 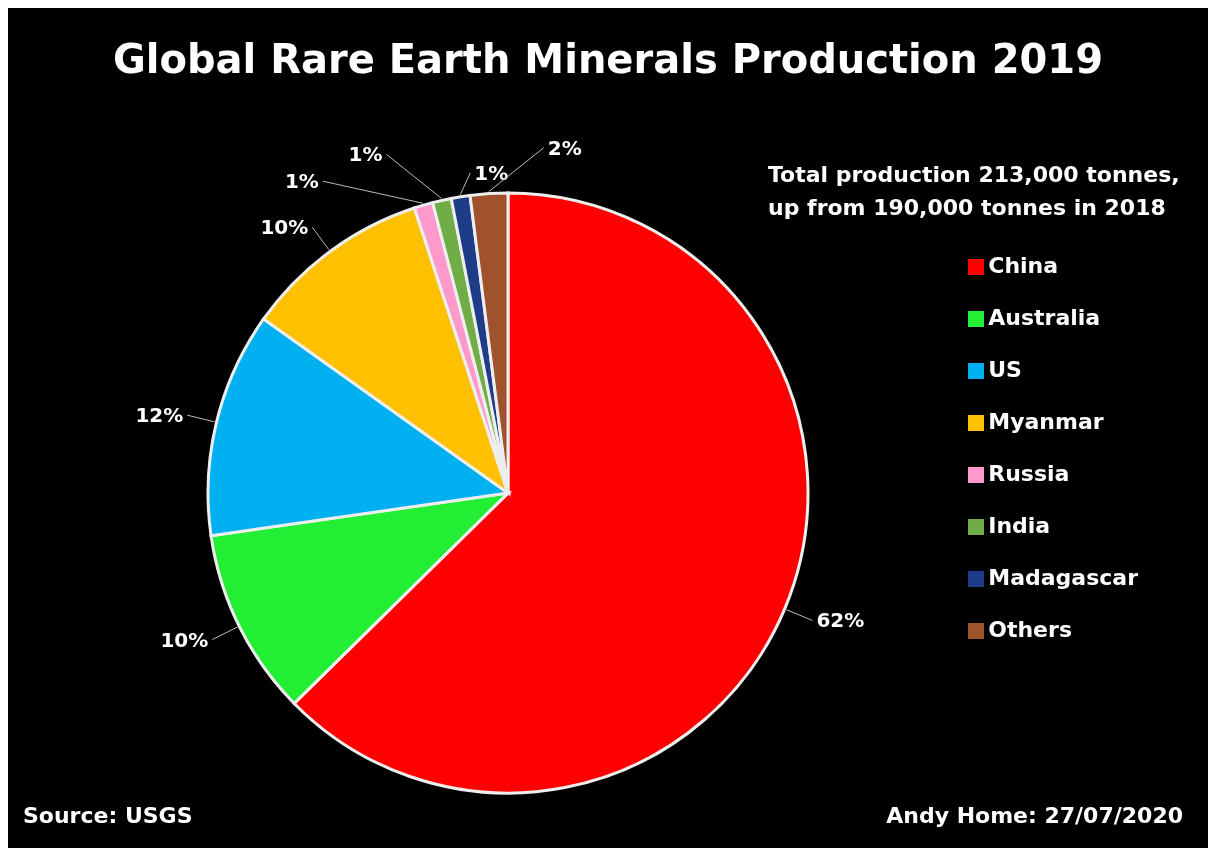 I want to click on legend-label: Australia, so click(x=1044, y=317).